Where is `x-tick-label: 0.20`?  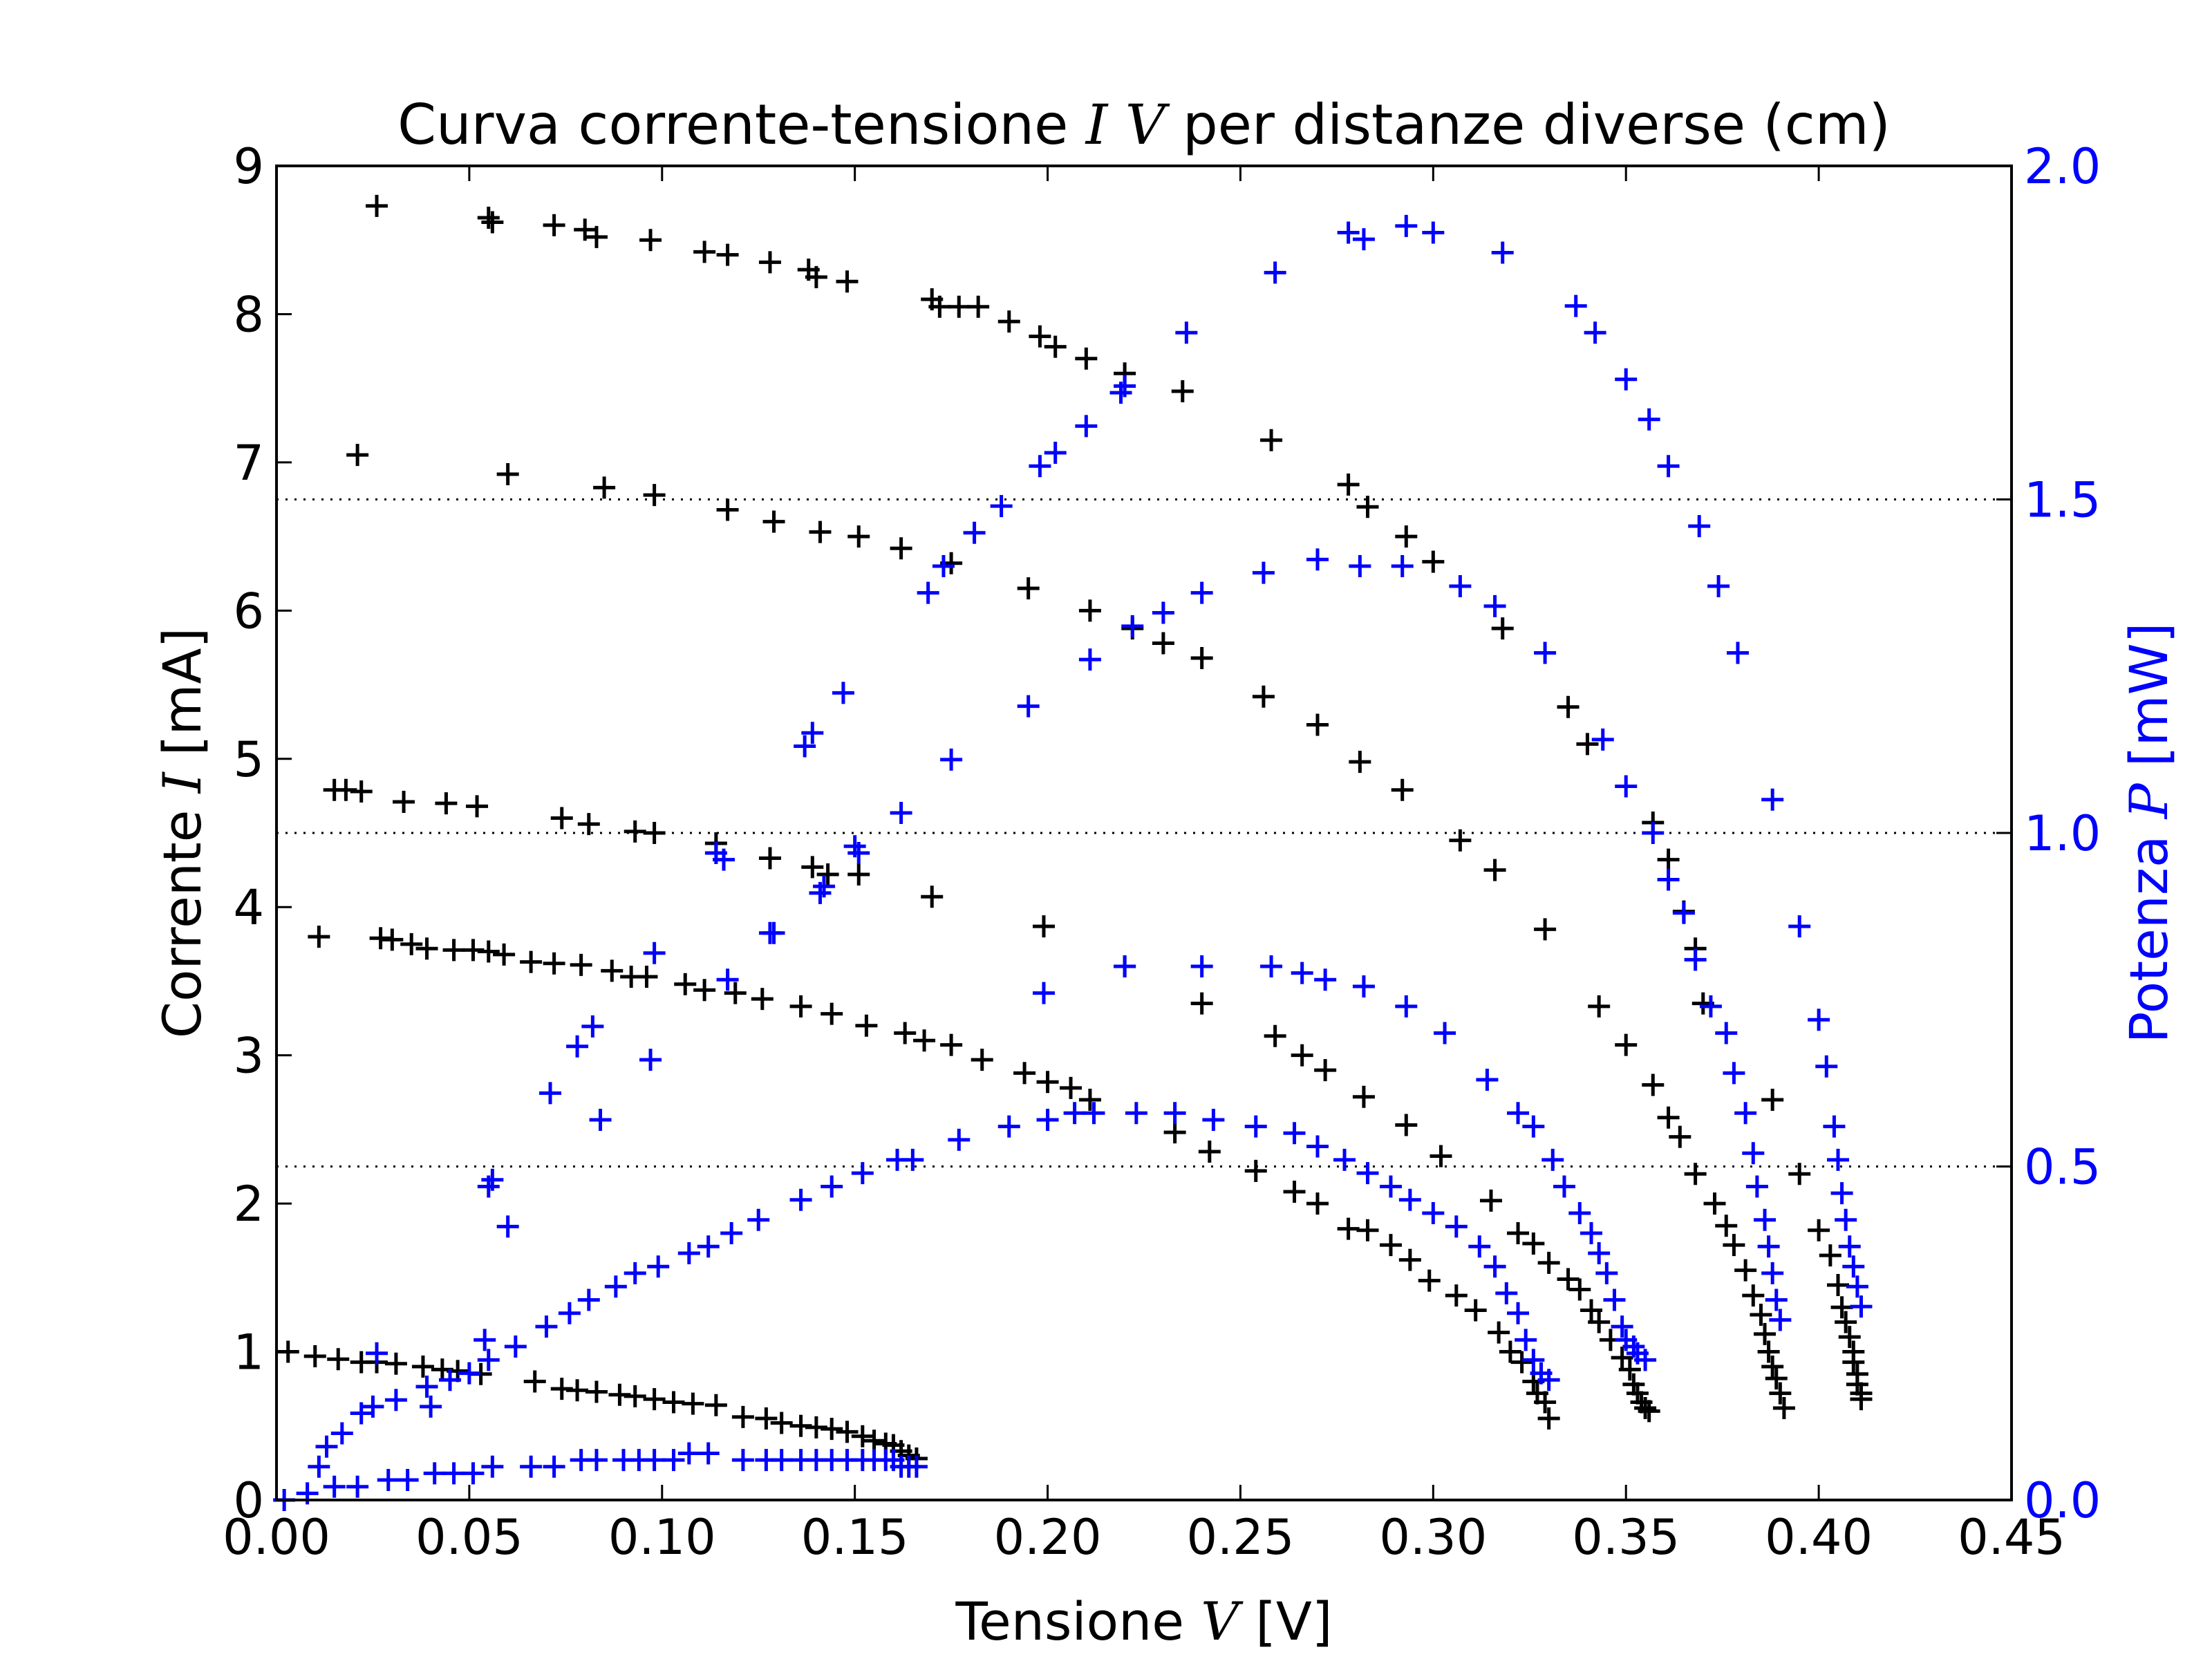
x-tick-label: 0.20 is located at coordinates (1048, 1537).